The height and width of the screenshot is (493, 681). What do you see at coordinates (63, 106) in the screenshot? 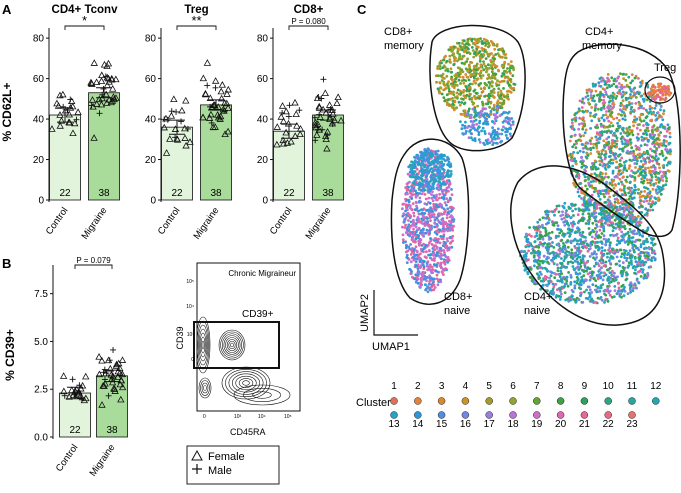
I see `male-point` at bounding box center [63, 106].